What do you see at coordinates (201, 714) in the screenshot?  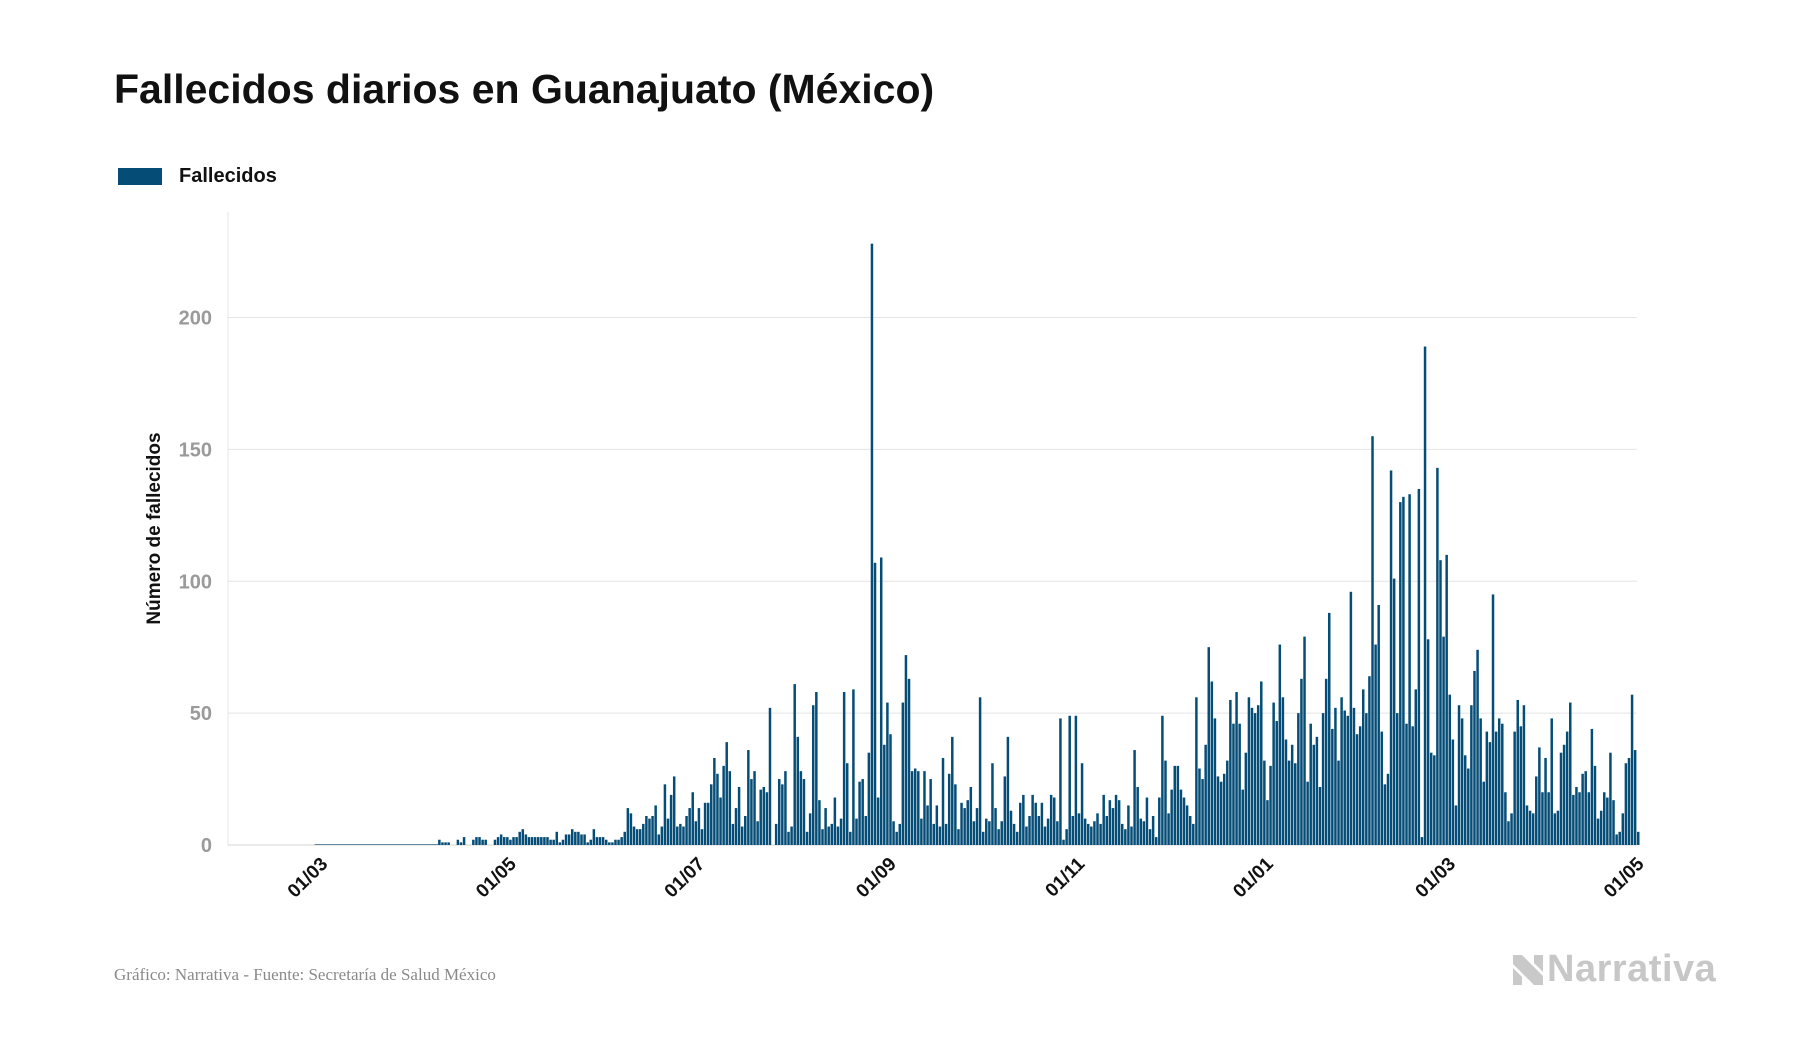 I see `y-tick-label: 50` at bounding box center [201, 714].